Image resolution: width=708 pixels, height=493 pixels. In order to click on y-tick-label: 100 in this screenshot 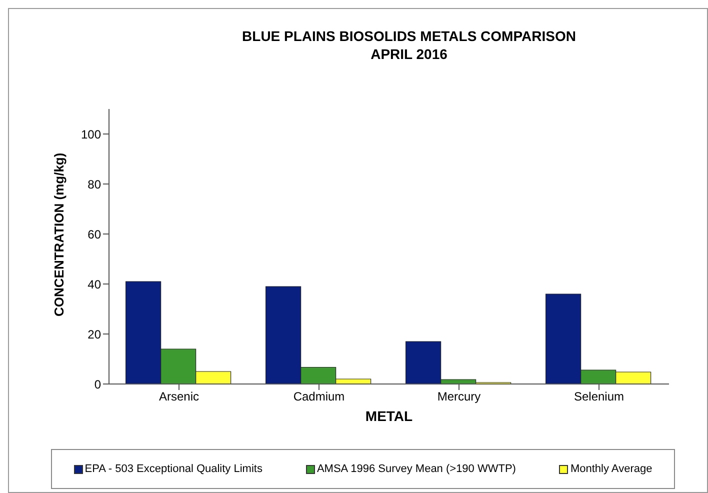, I will do `click(91, 134)`.